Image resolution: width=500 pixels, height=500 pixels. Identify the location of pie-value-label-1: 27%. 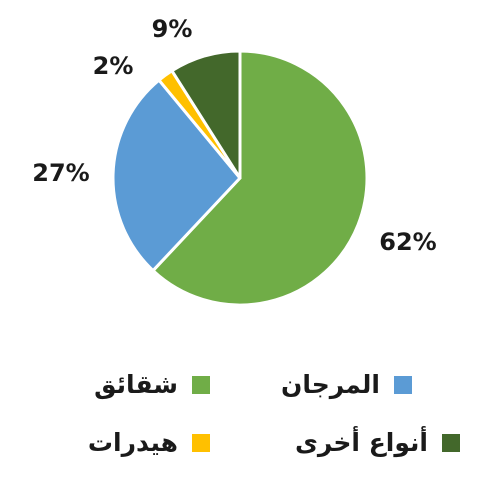
(60, 173).